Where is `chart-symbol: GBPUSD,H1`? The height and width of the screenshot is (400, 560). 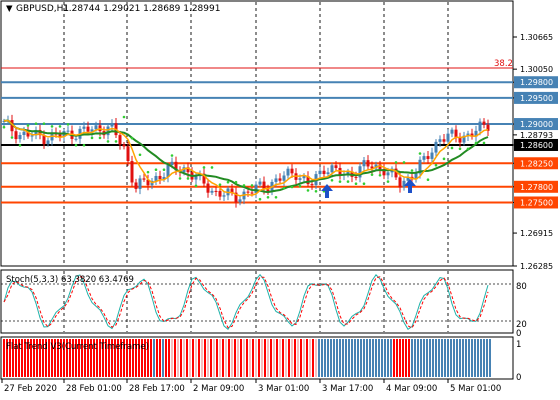 chart-symbol: GBPUSD,H1 is located at coordinates (42, 9).